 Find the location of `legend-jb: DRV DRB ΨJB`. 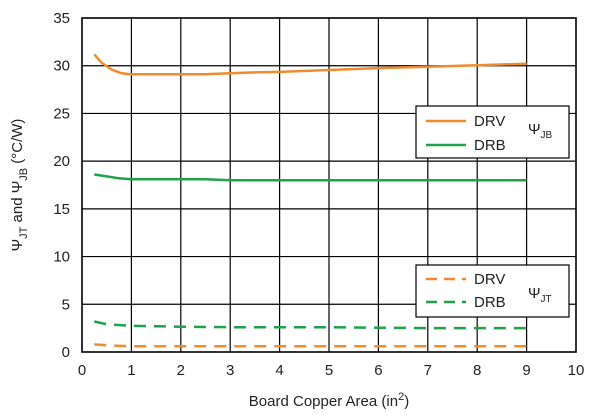

legend-jb: DRV DRB ΨJB is located at coordinates (492, 132).